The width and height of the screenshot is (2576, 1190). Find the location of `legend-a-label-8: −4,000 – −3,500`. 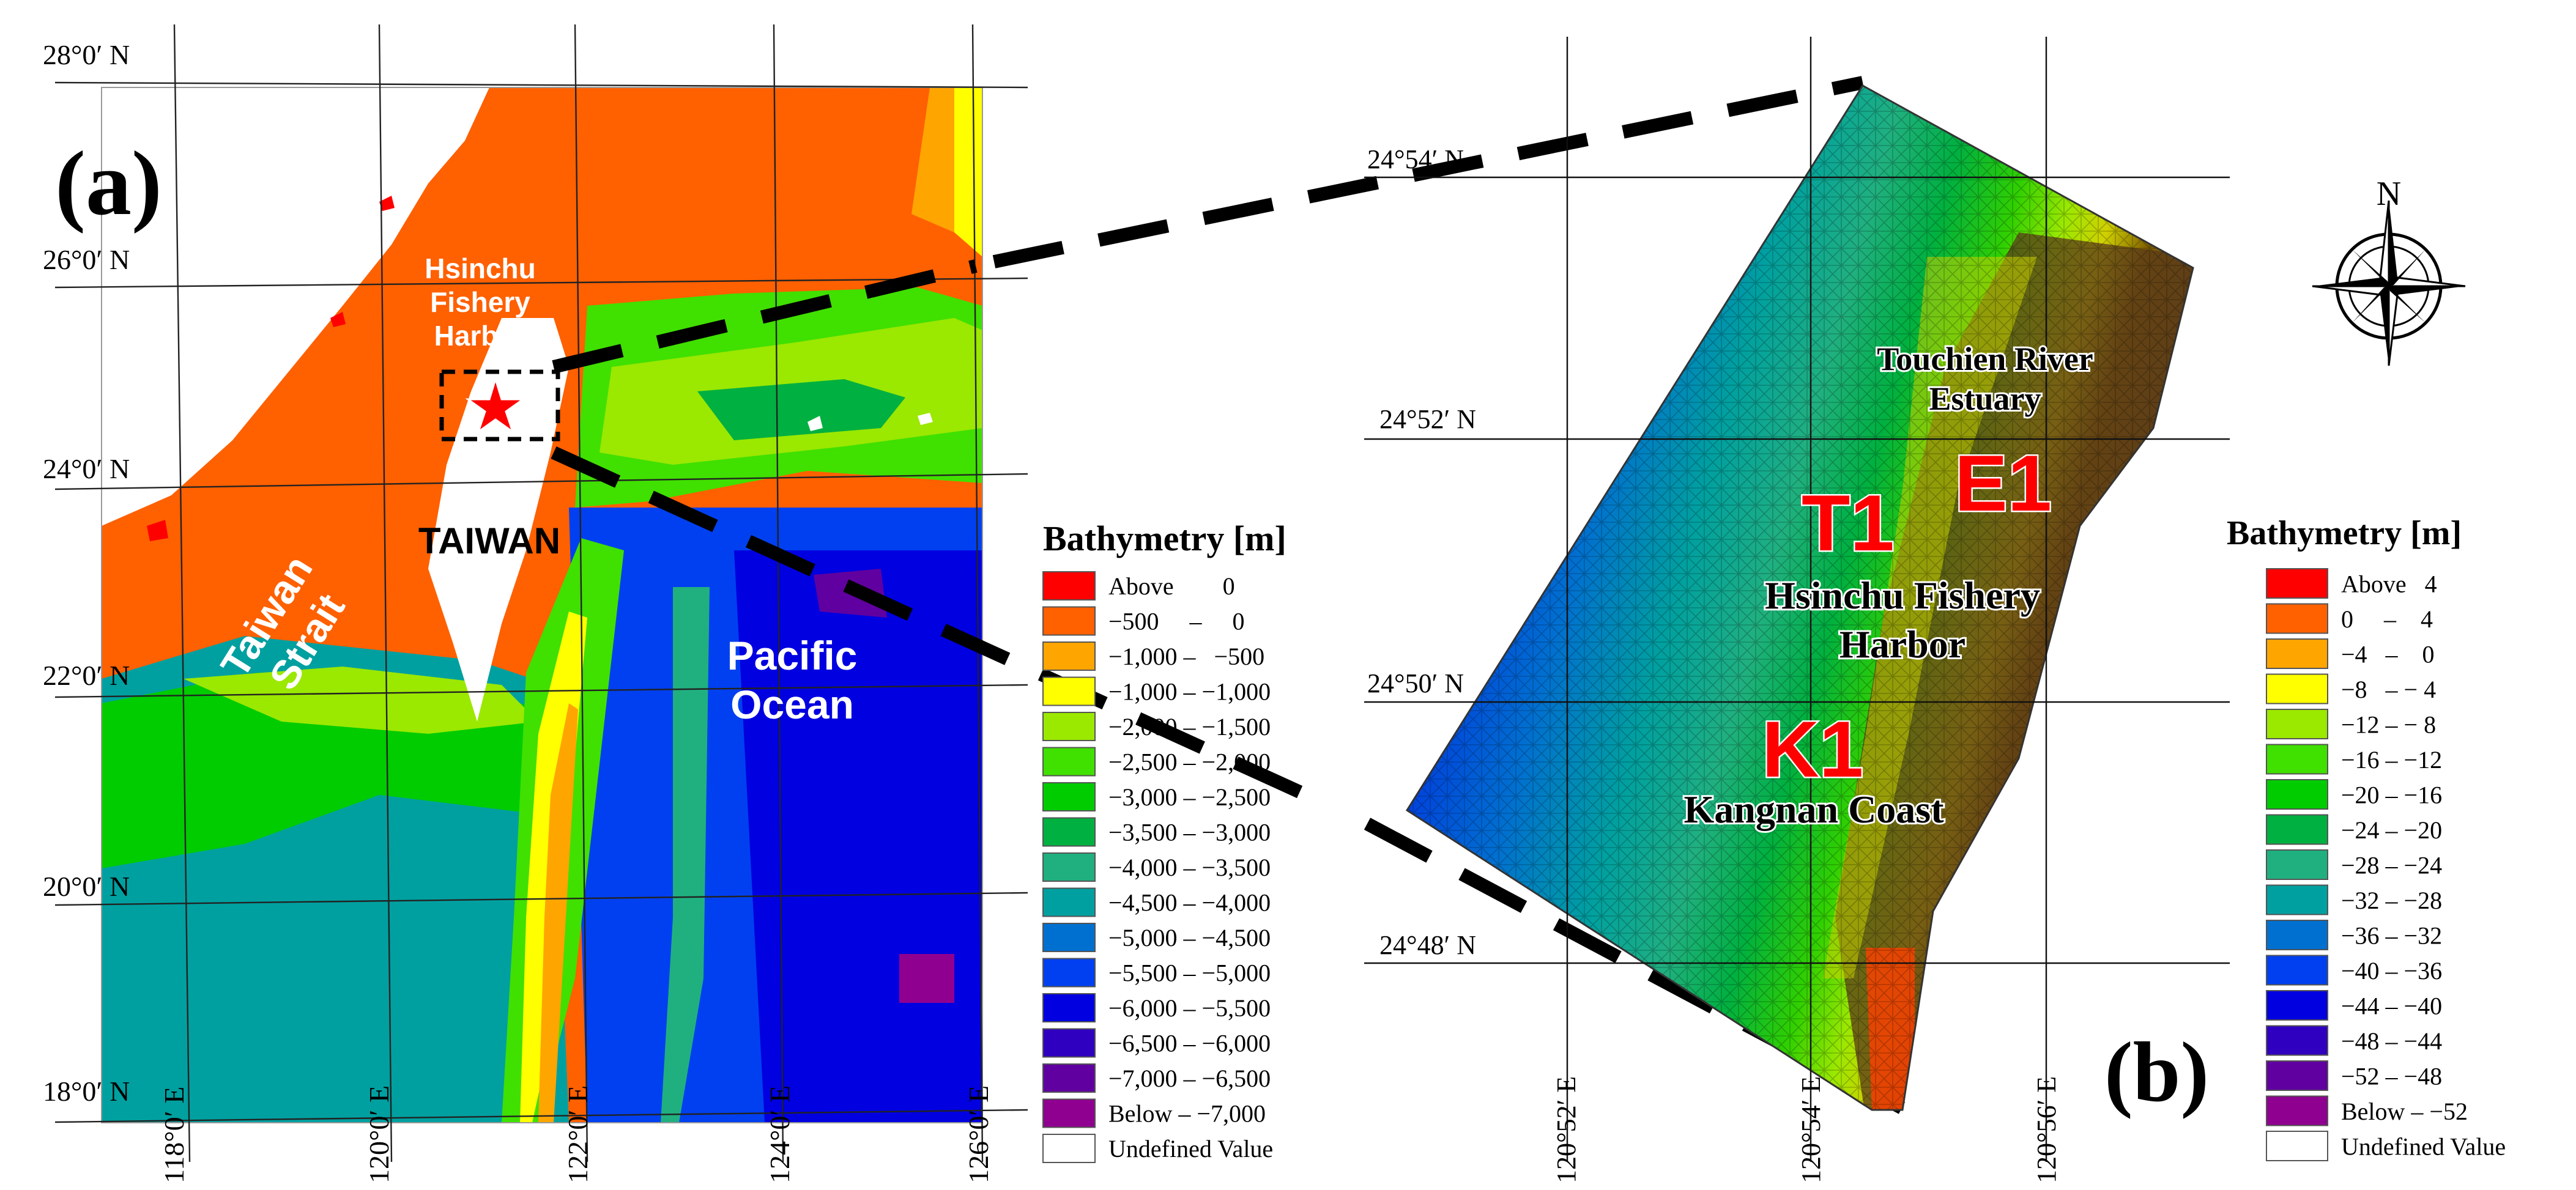

legend-a-label-8: −4,000 – −3,500 is located at coordinates (1189, 867).